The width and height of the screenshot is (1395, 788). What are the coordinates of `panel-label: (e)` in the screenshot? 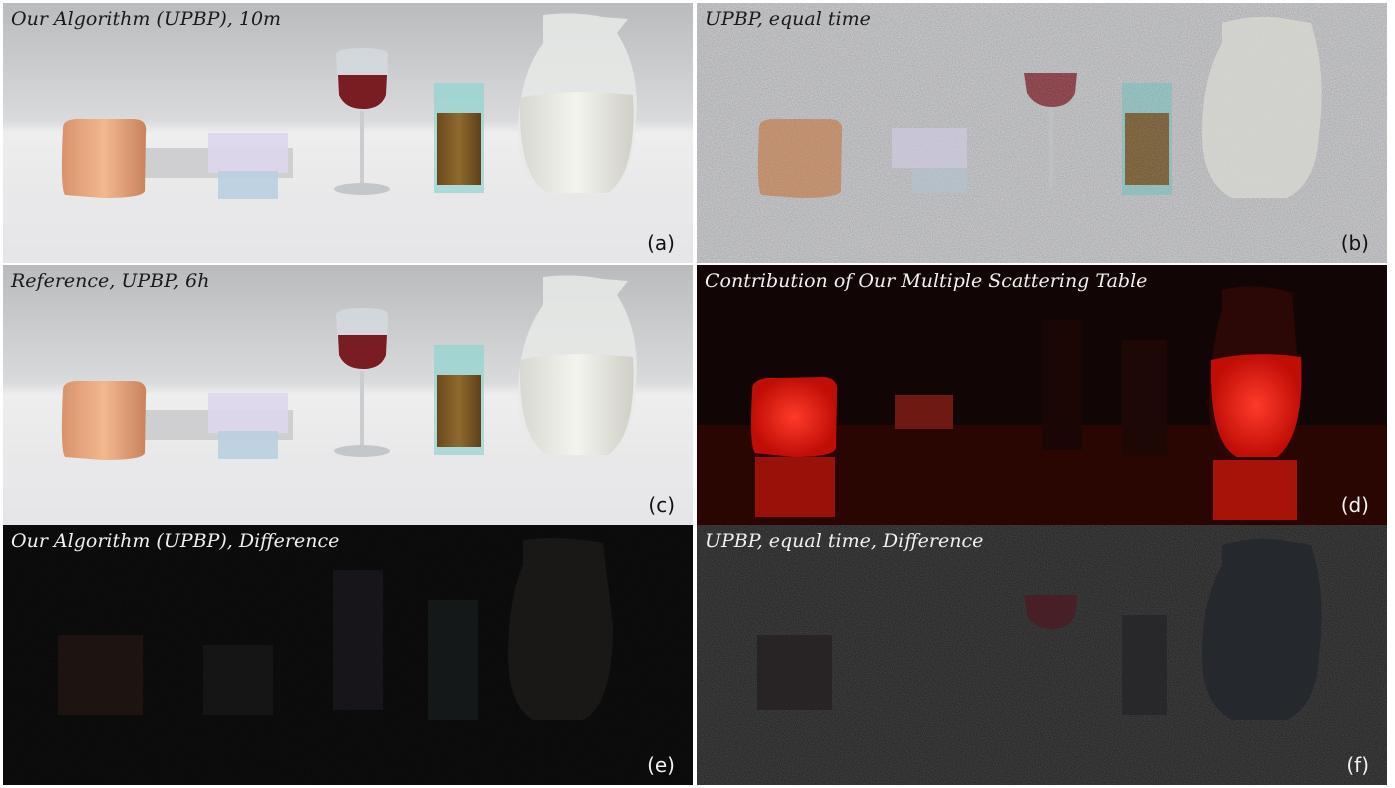 It's located at (661, 765).